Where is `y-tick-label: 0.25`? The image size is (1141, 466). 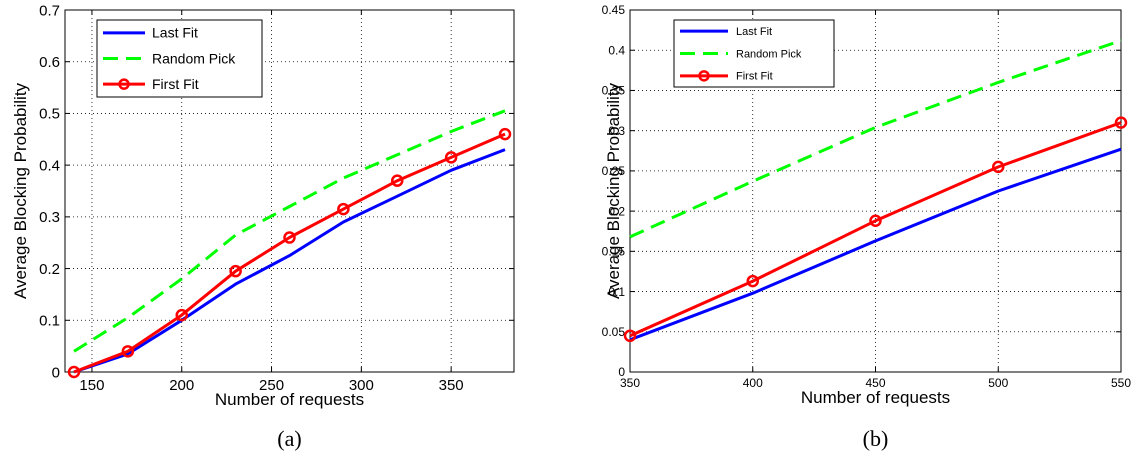 y-tick-label: 0.25 is located at coordinates (614, 171).